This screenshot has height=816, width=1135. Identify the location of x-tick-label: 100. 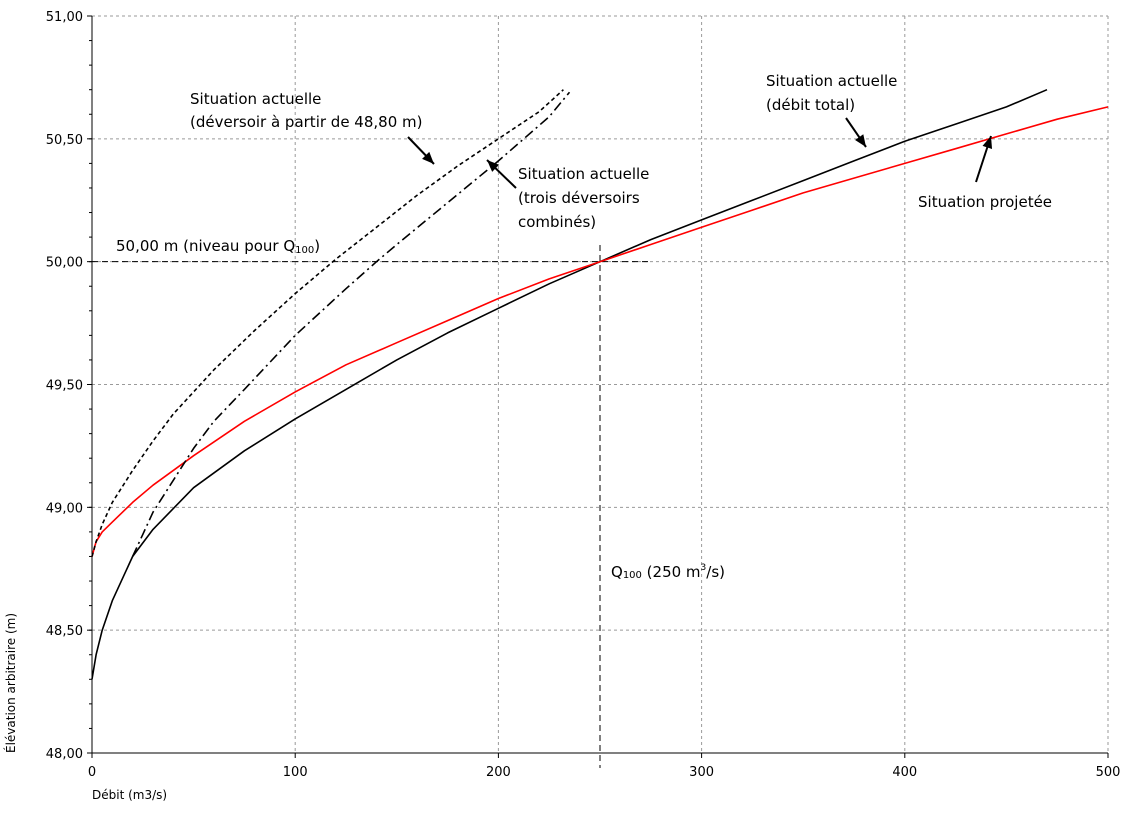
(295, 772).